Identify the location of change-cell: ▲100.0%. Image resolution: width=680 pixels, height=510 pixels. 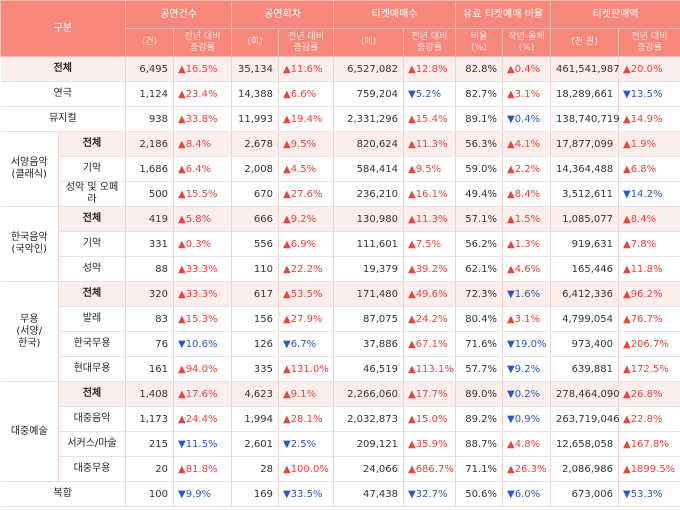
(306, 469).